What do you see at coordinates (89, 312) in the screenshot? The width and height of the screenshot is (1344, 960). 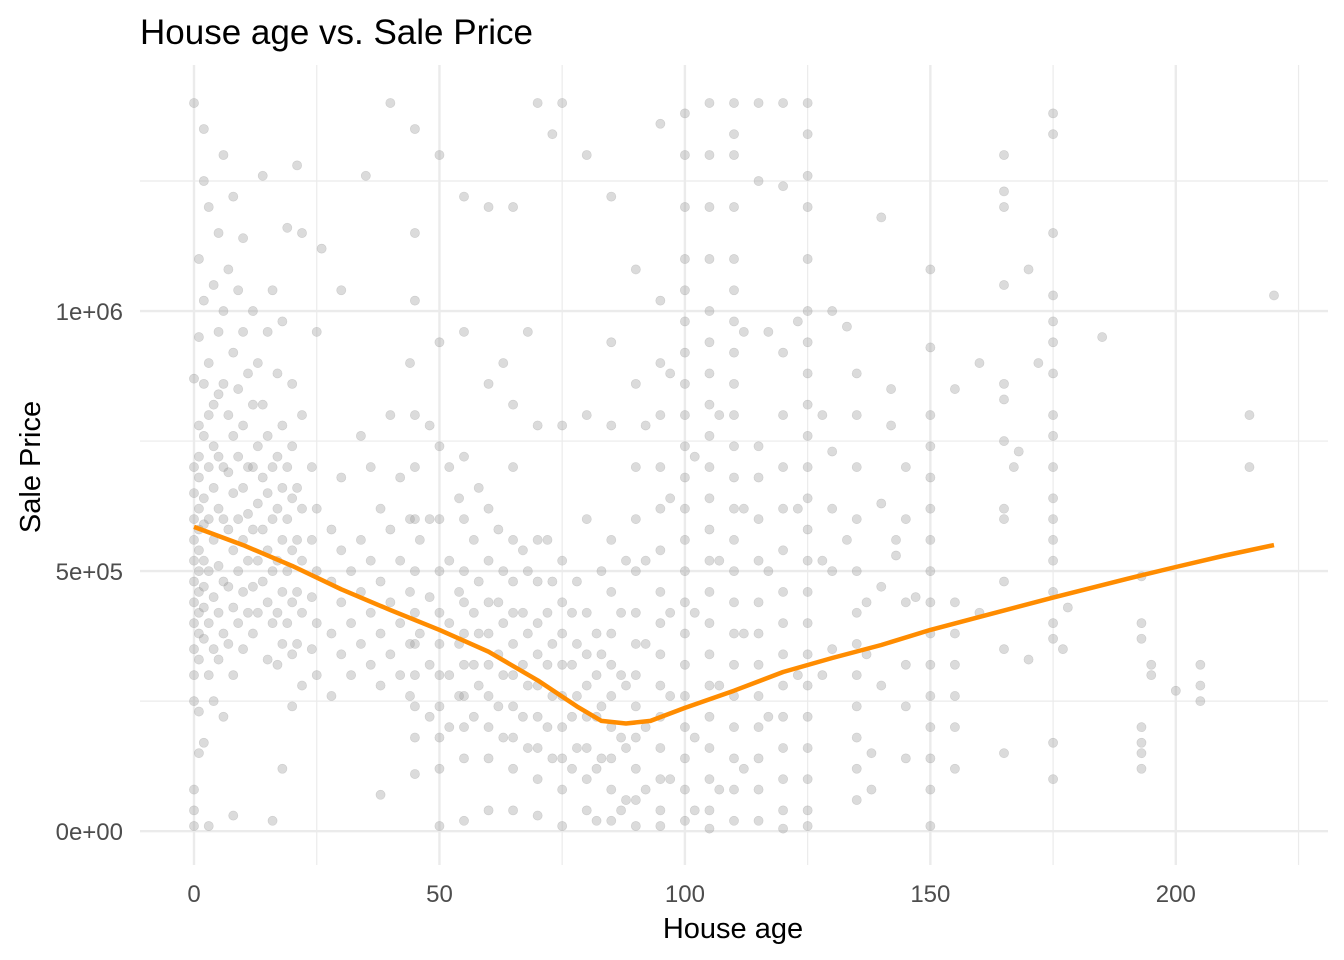 I see `y-tick-label: 1e+06` at bounding box center [89, 312].